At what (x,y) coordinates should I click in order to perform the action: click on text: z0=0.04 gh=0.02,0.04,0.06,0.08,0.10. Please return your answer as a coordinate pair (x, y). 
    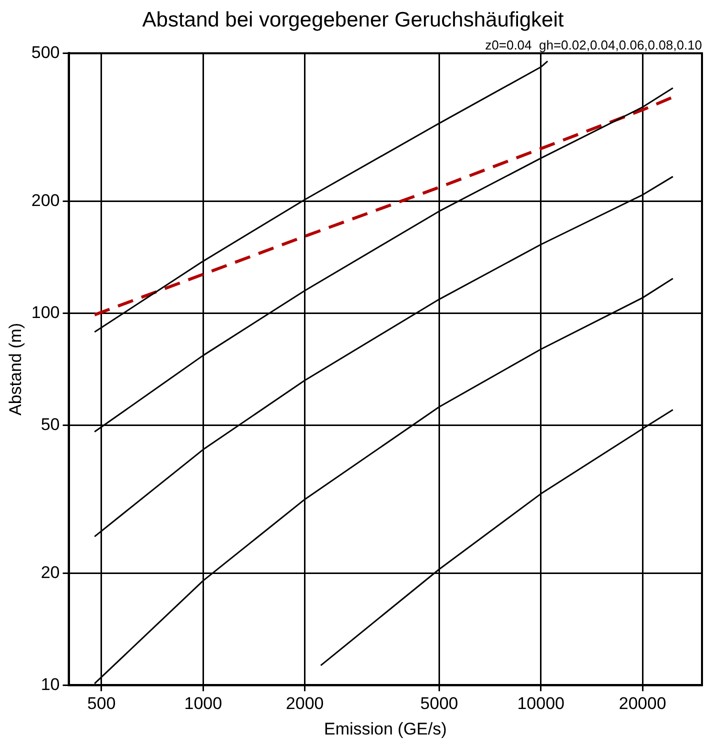
    Looking at the image, I should click on (593, 44).